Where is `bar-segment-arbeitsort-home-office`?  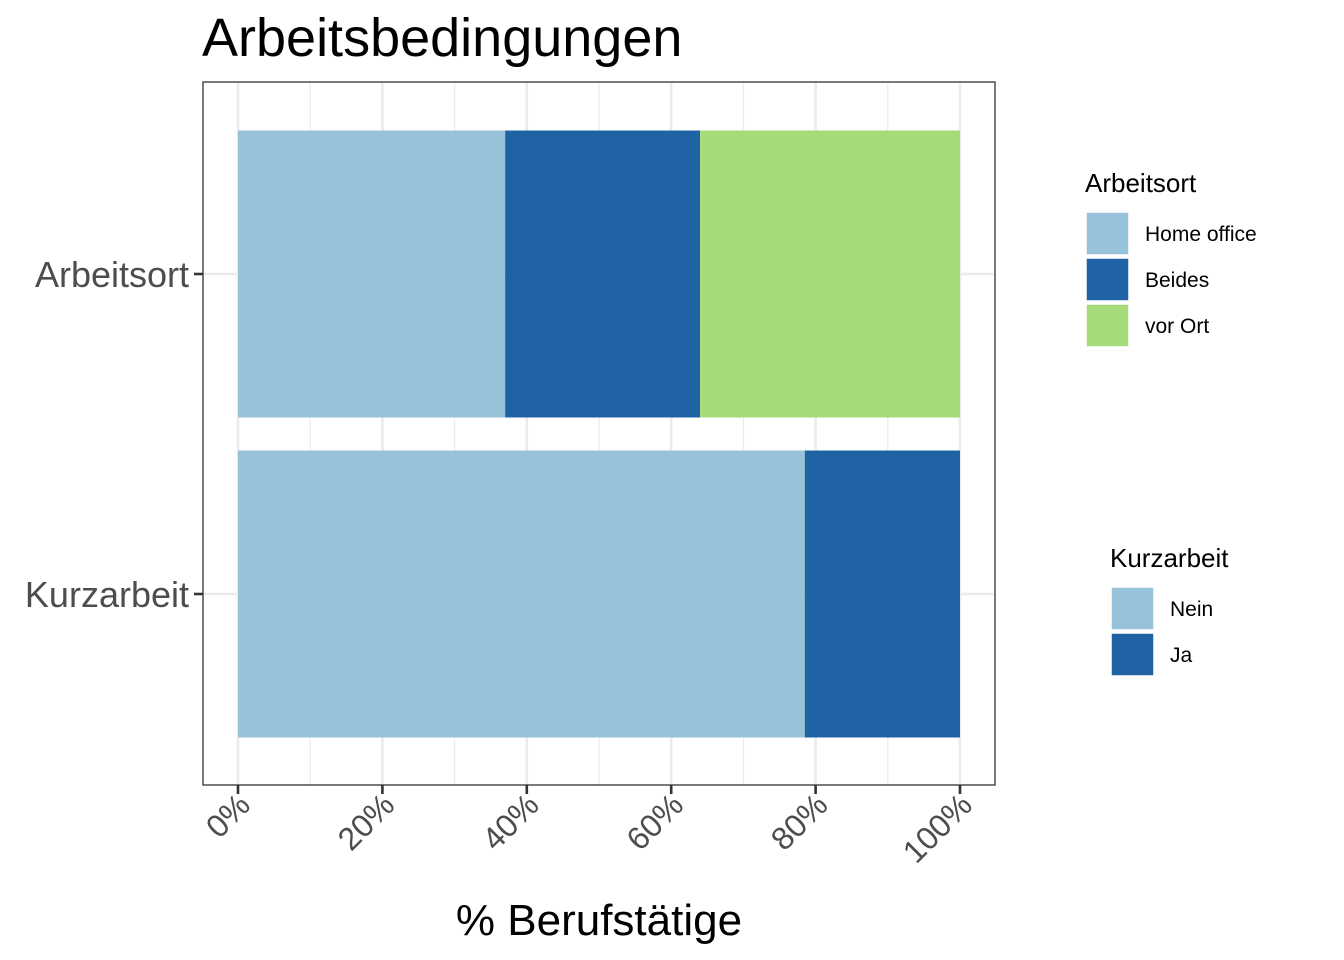 bar-segment-arbeitsort-home-office is located at coordinates (372, 274).